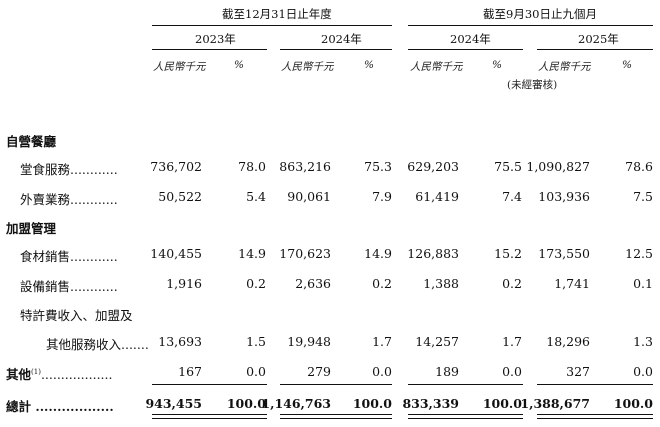 The width and height of the screenshot is (660, 427). Describe the element at coordinates (639, 253) in the screenshot. I see `table-cell: 12.5` at that location.